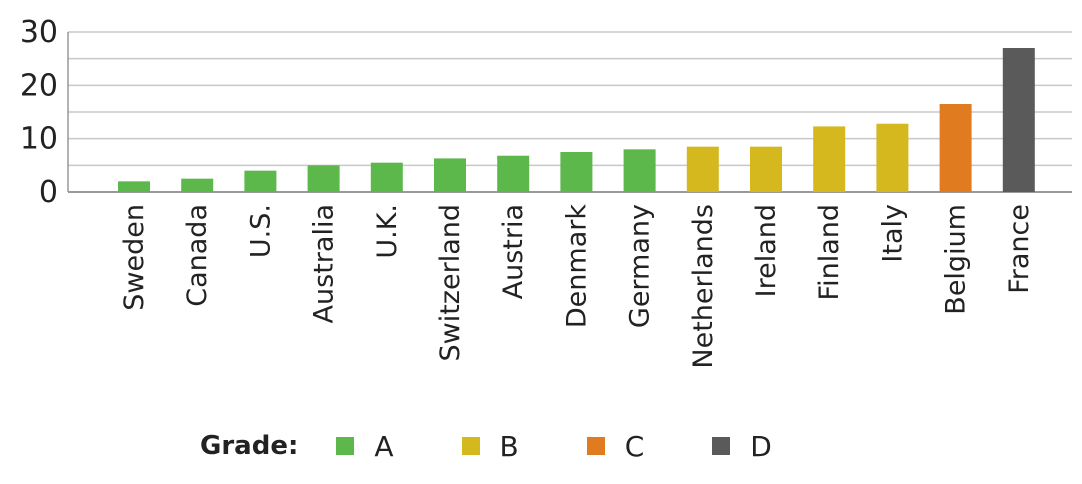 The image size is (1082, 484). I want to click on x-tick-label: Switzerland, so click(450, 283).